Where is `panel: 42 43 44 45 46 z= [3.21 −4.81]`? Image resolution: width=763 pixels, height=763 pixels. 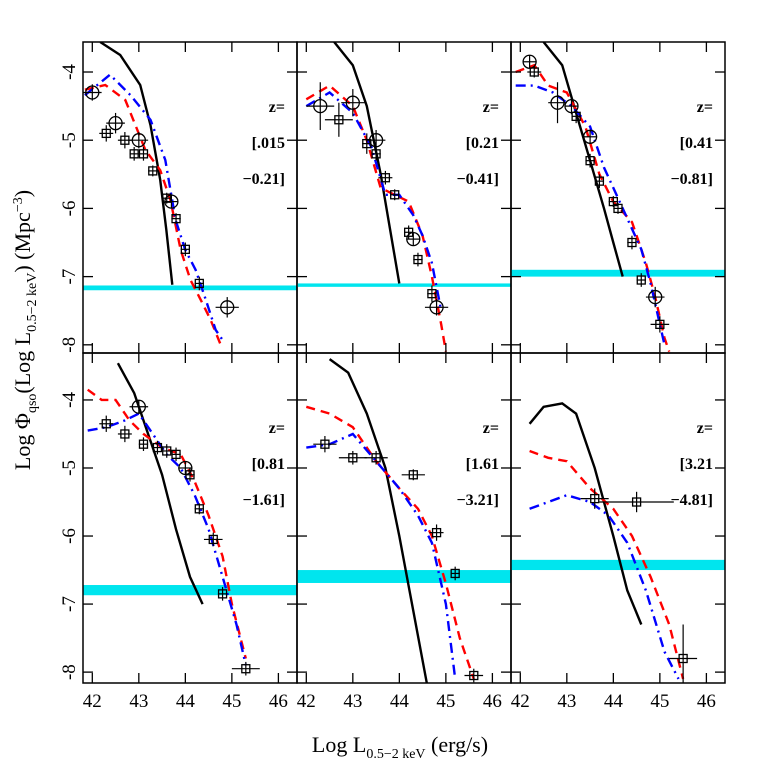 panel: 42 43 44 45 46 z= [3.21 −4.81] is located at coordinates (618, 532).